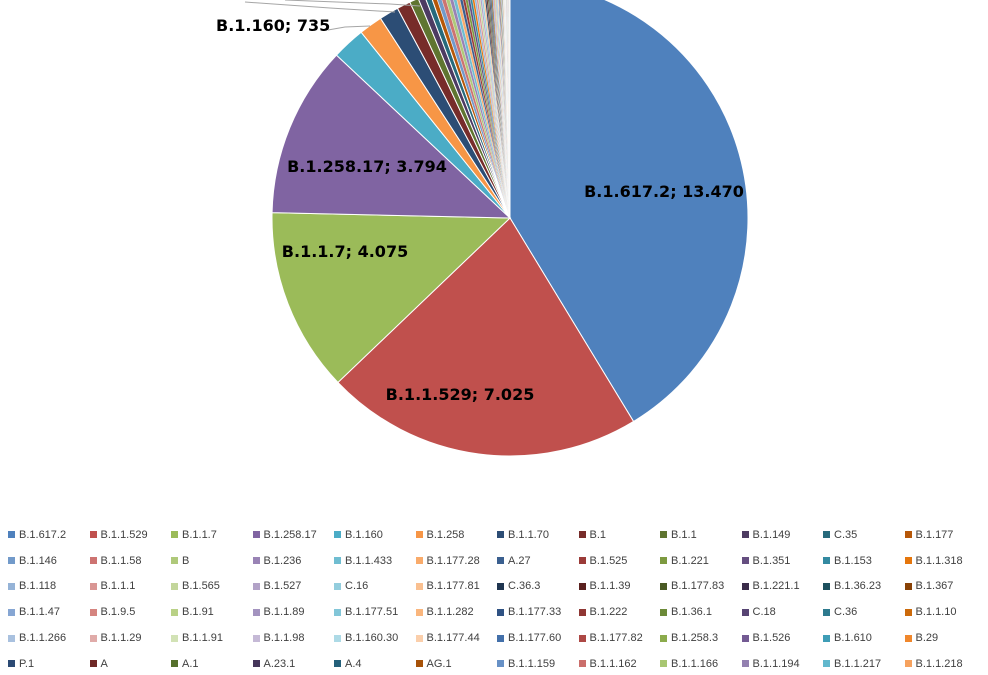 This screenshot has width=988, height=675. What do you see at coordinates (535, 612) in the screenshot?
I see `legend-label: B.1.177.33` at bounding box center [535, 612].